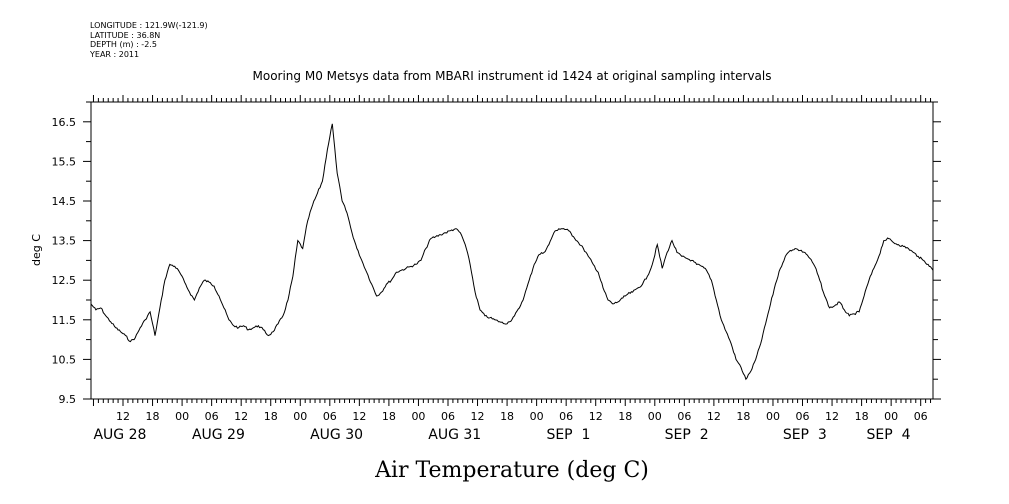 The height and width of the screenshot is (504, 1009). What do you see at coordinates (336, 435) in the screenshot?
I see `day-label: AUG 30` at bounding box center [336, 435].